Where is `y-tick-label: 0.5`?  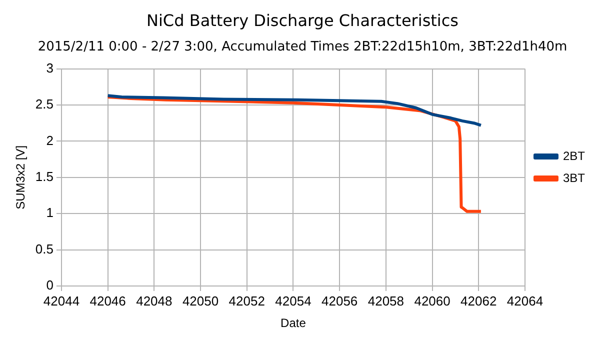
y-tick-label: 0.5 is located at coordinates (44, 248).